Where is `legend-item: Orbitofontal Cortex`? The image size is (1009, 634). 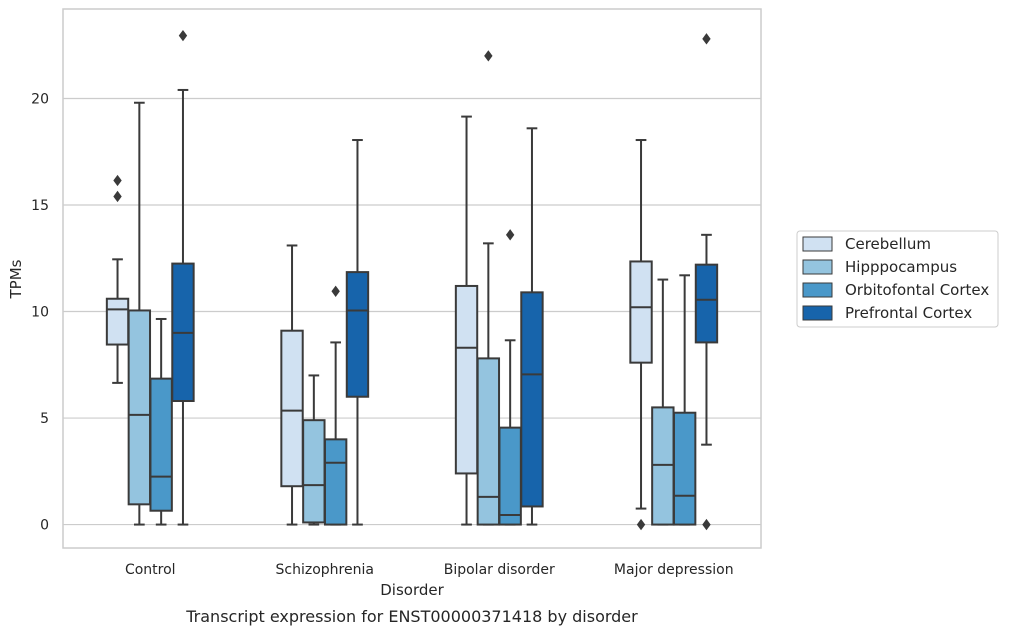
legend-item: Orbitofontal Cortex is located at coordinates (895, 290).